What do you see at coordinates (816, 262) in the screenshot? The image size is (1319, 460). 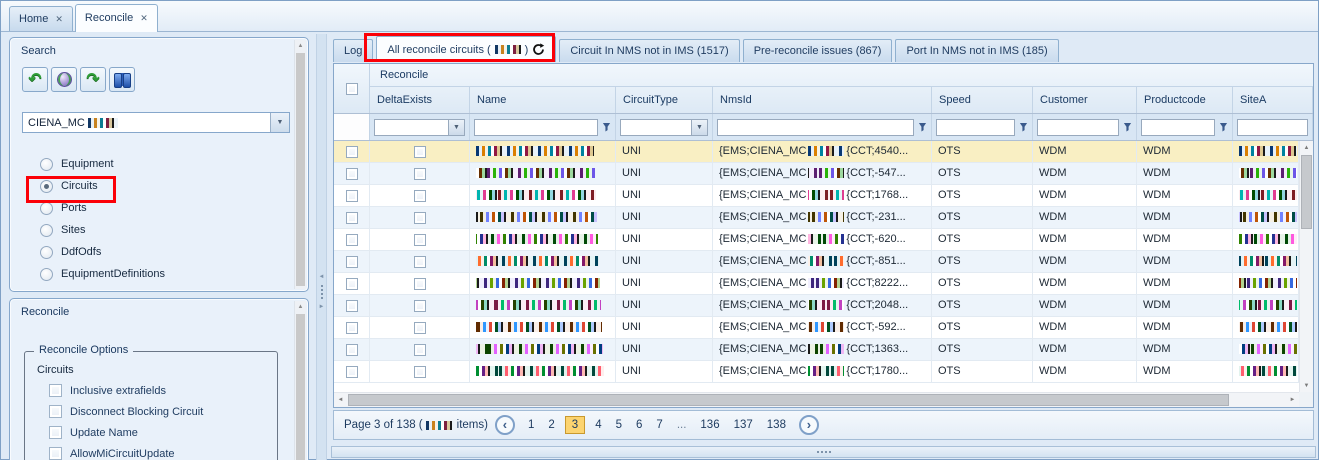 I see `table-row: UNI {EMS;CIENA_MC {CCT;-851... OTS WDM WDM` at bounding box center [816, 262].